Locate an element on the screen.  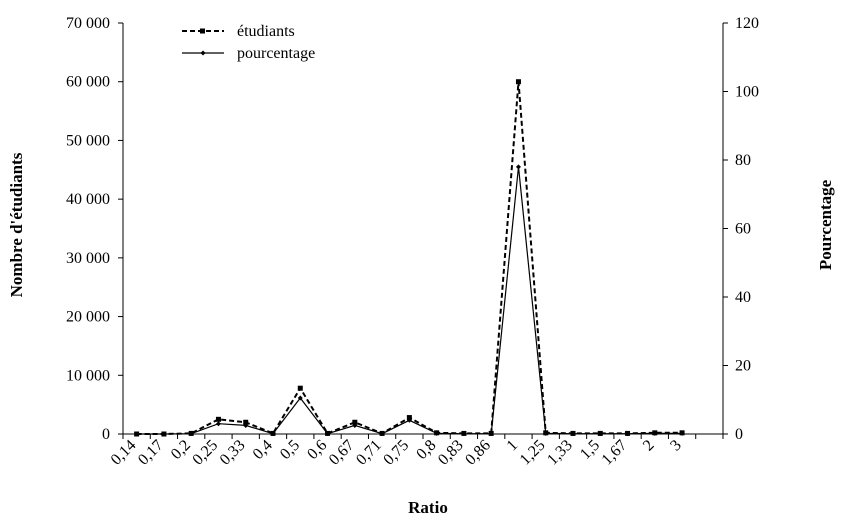
x-tick-label: 1,5 is located at coordinates (590, 450).